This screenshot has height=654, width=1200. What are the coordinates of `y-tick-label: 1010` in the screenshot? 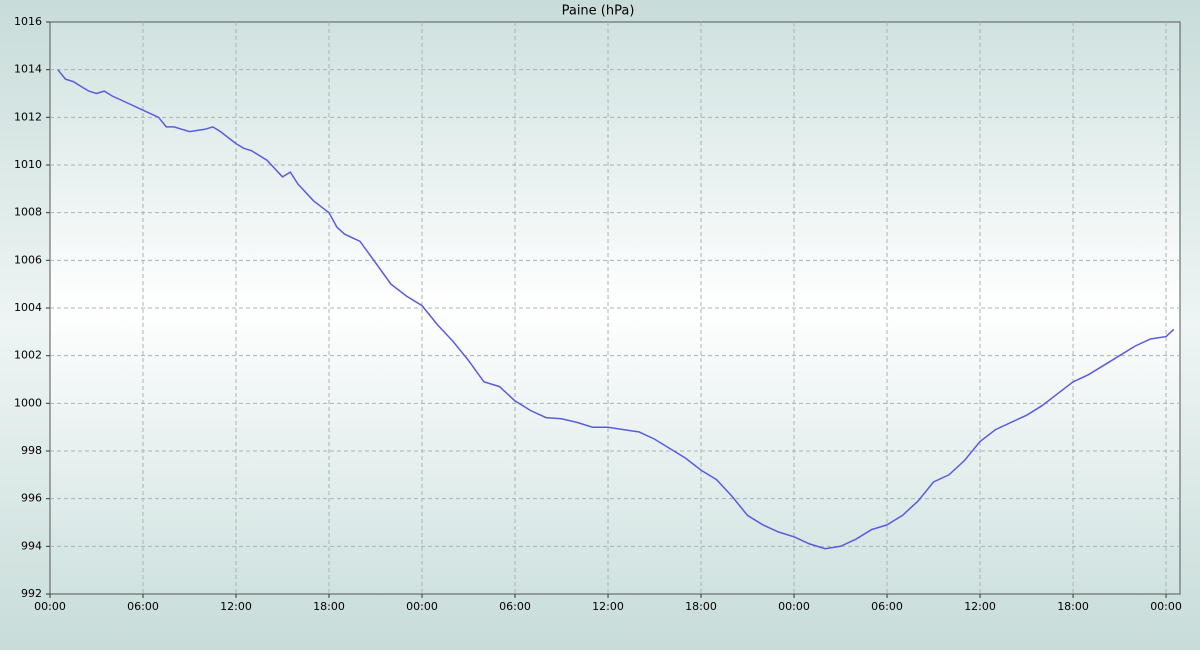 It's located at (28, 164).